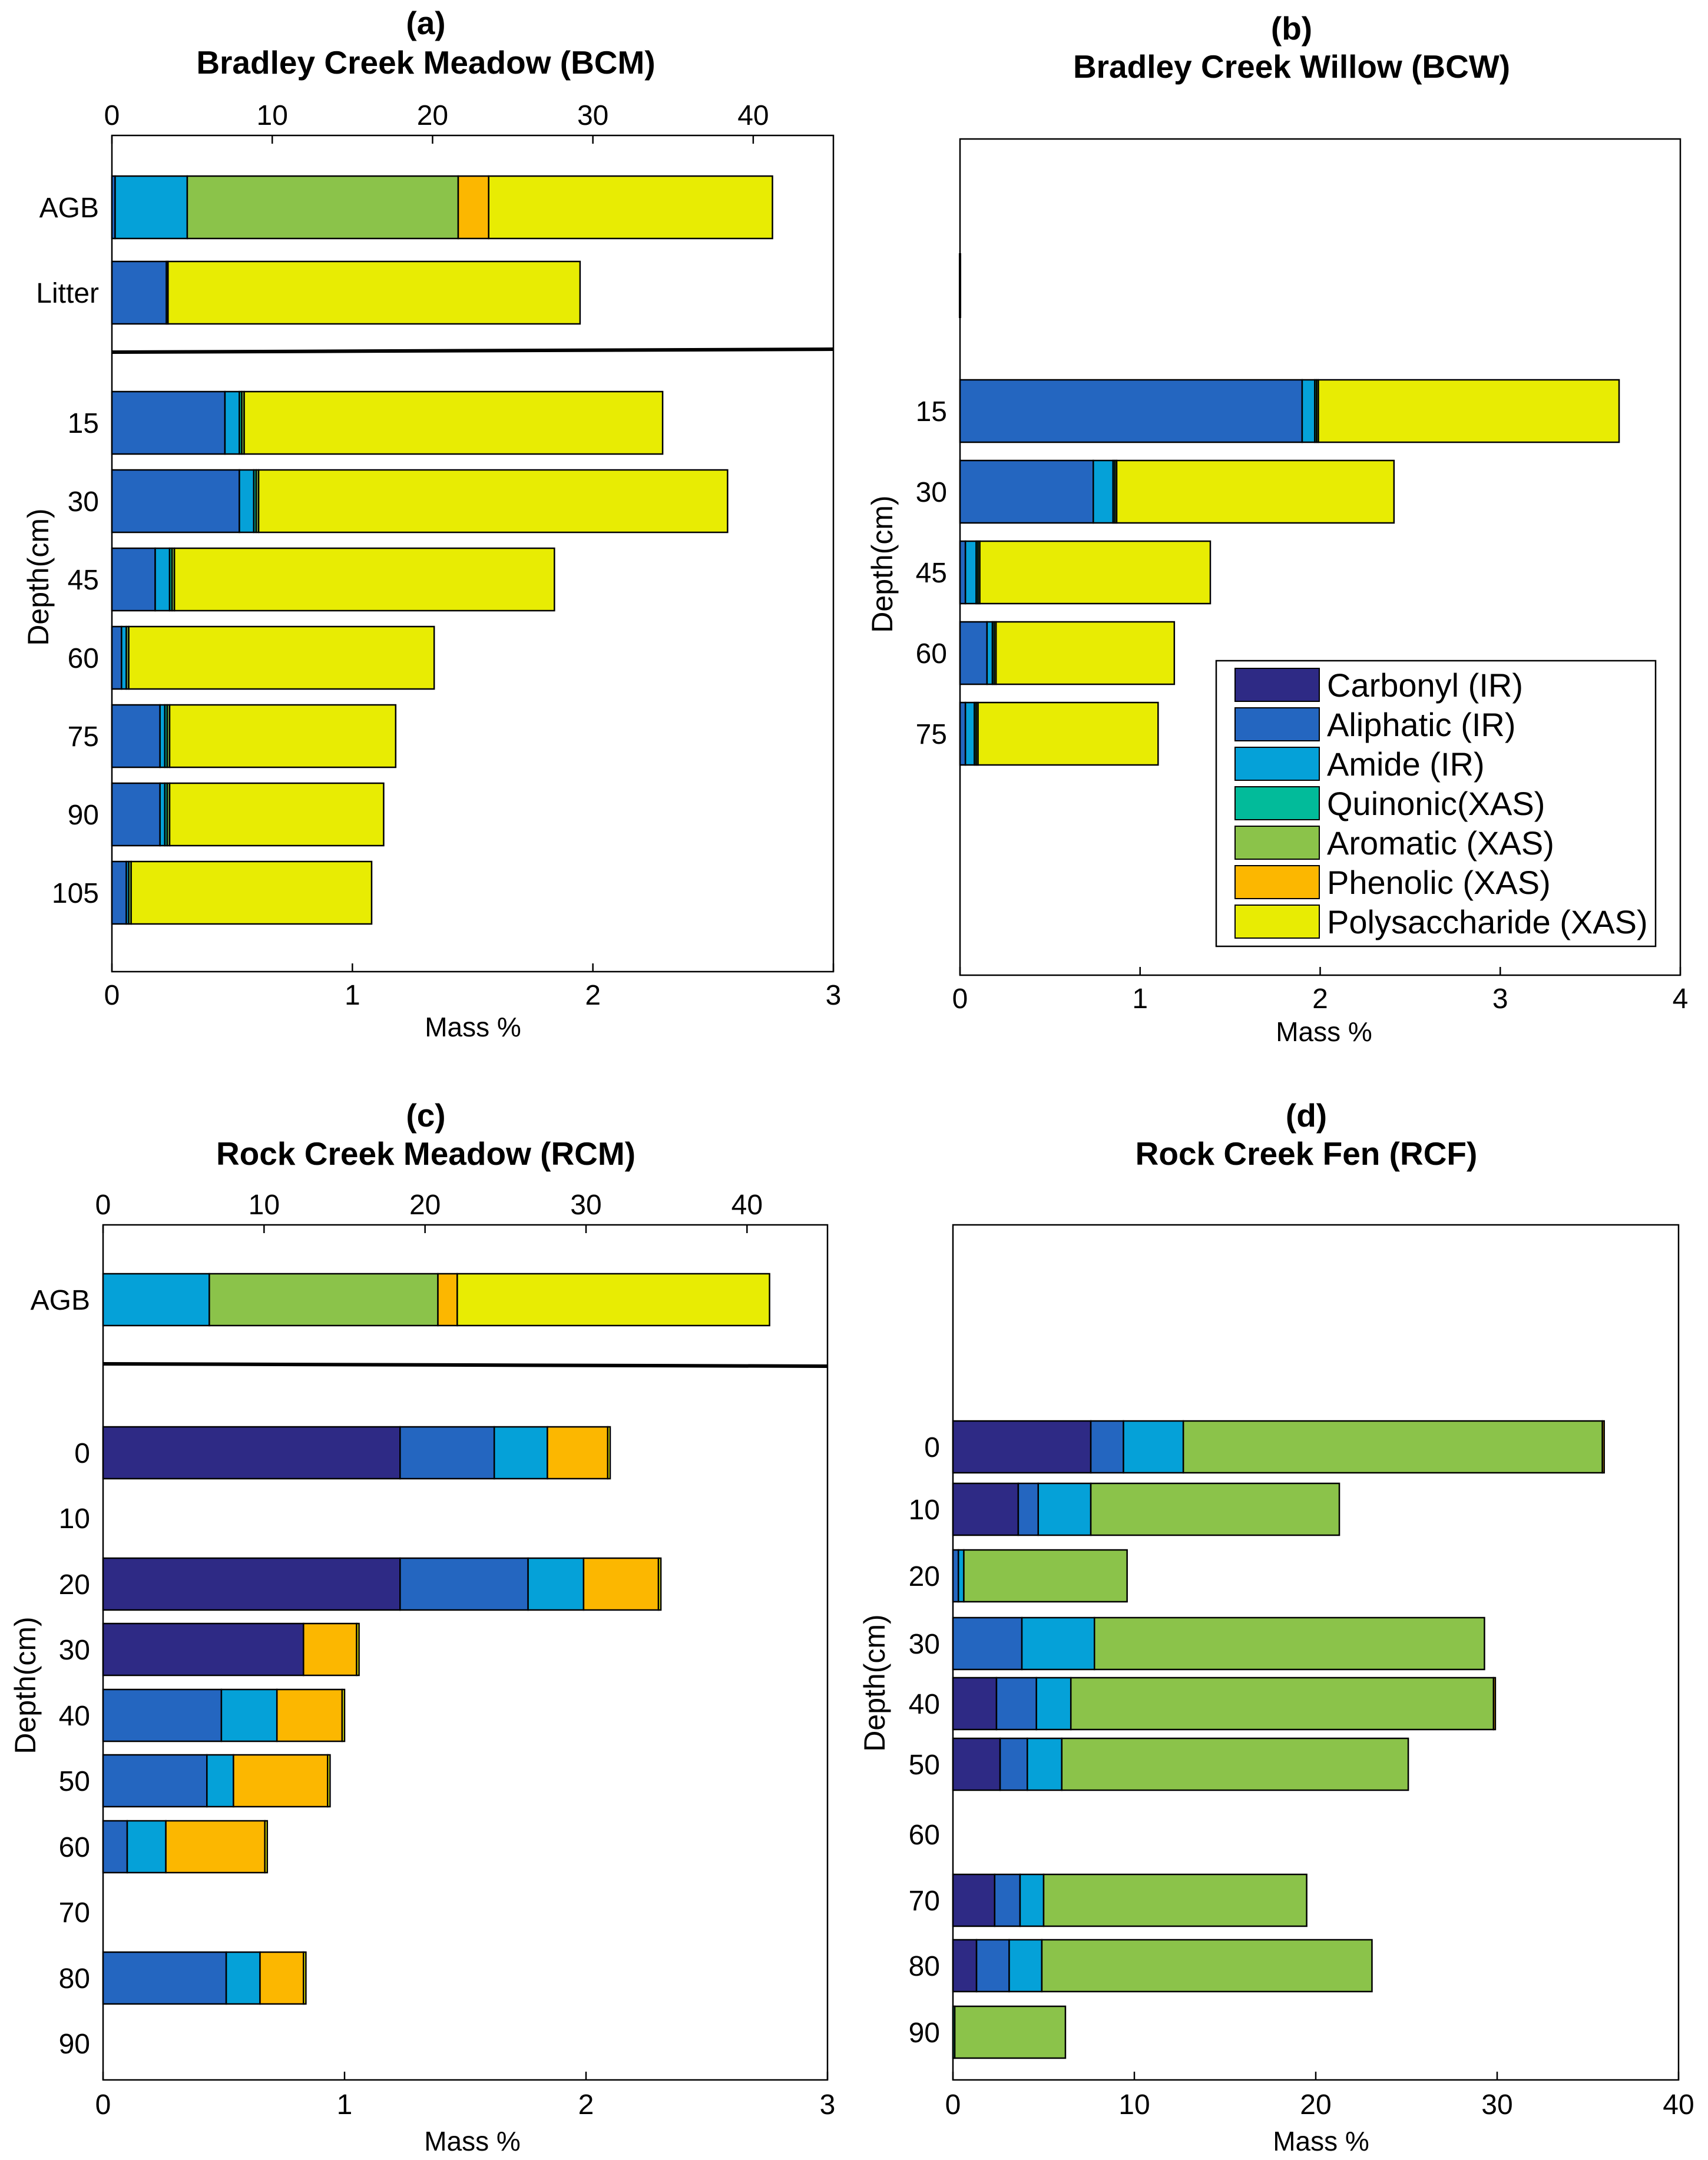  What do you see at coordinates (1131, 411) in the screenshot?
I see `bar-15-aliphatic-ir` at bounding box center [1131, 411].